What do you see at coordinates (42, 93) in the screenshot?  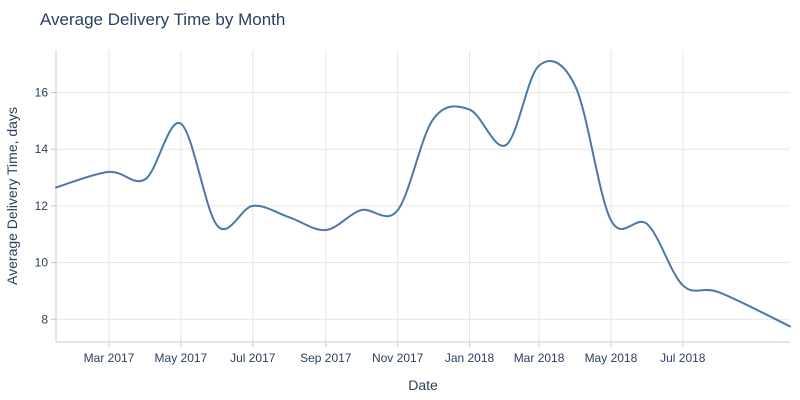 I see `y-tick-label: 16` at bounding box center [42, 93].